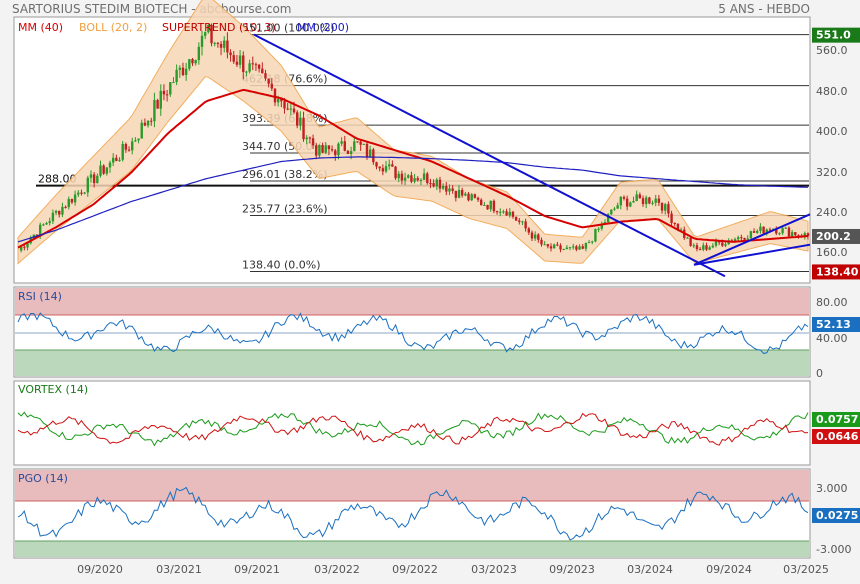  I want to click on legend-supertrend: SUPERTREND (10, 3), so click(219, 27).